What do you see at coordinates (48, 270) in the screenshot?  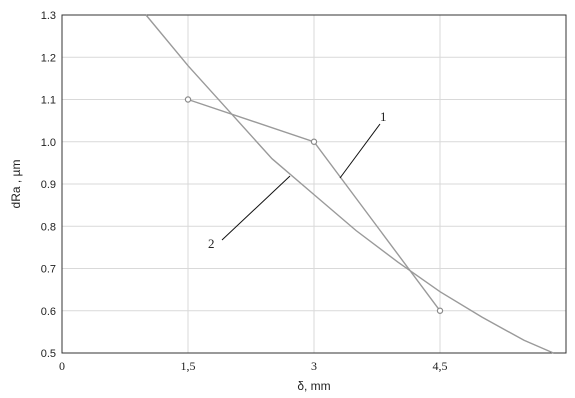 I see `y-tick-label: 0.7` at bounding box center [48, 270].